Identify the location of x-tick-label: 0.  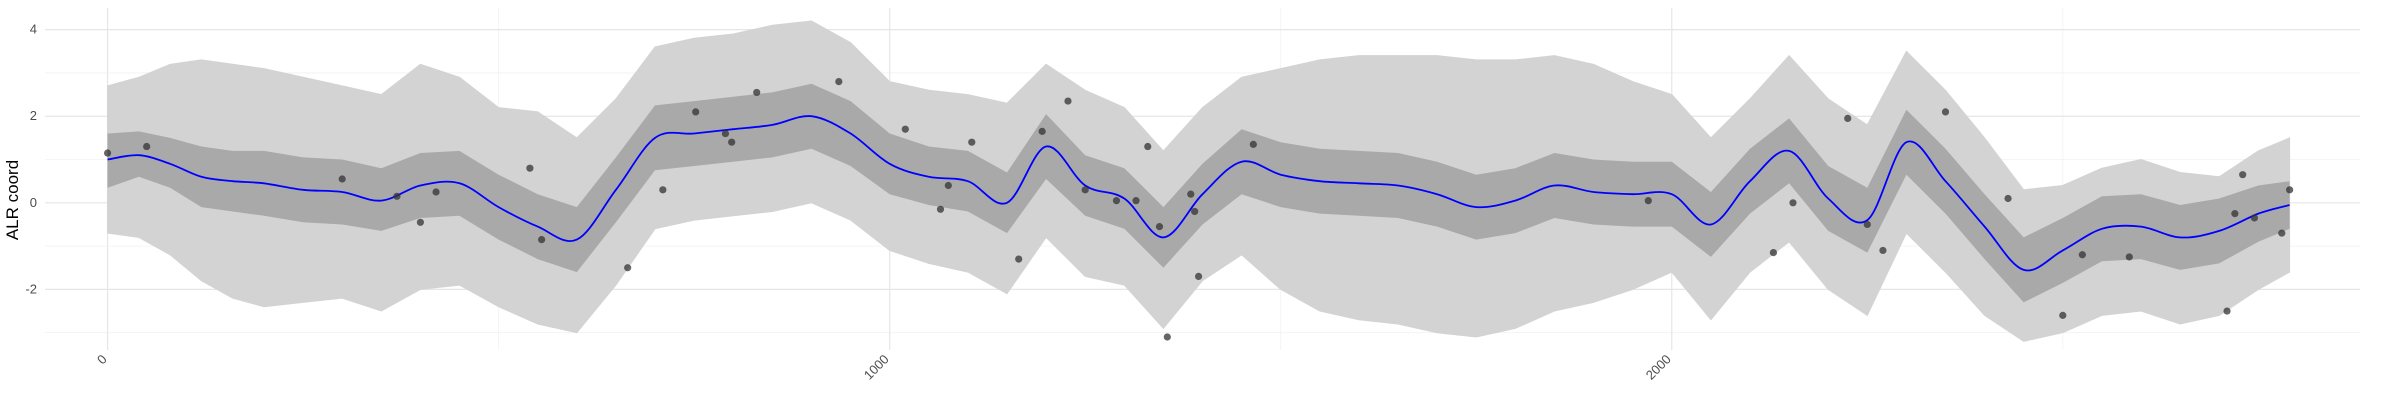
(102, 360).